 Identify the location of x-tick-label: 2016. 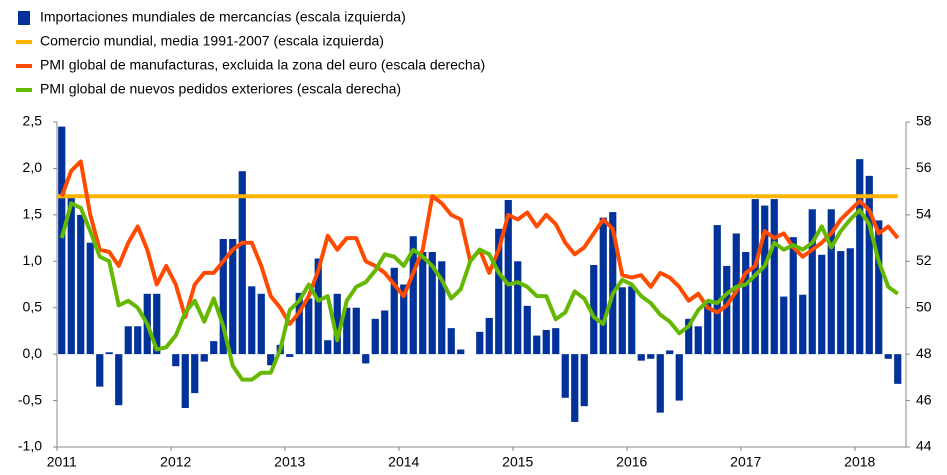
(631, 462).